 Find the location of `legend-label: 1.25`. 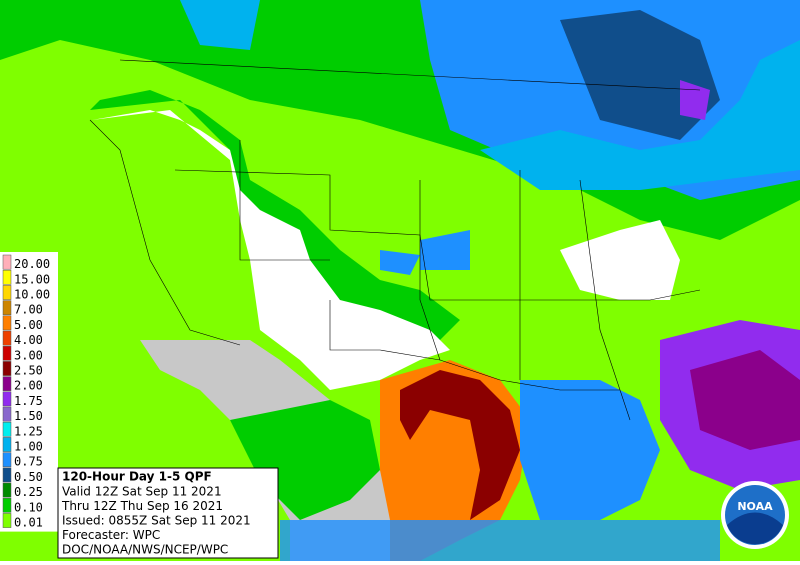

legend-label: 1.25 is located at coordinates (28, 431).